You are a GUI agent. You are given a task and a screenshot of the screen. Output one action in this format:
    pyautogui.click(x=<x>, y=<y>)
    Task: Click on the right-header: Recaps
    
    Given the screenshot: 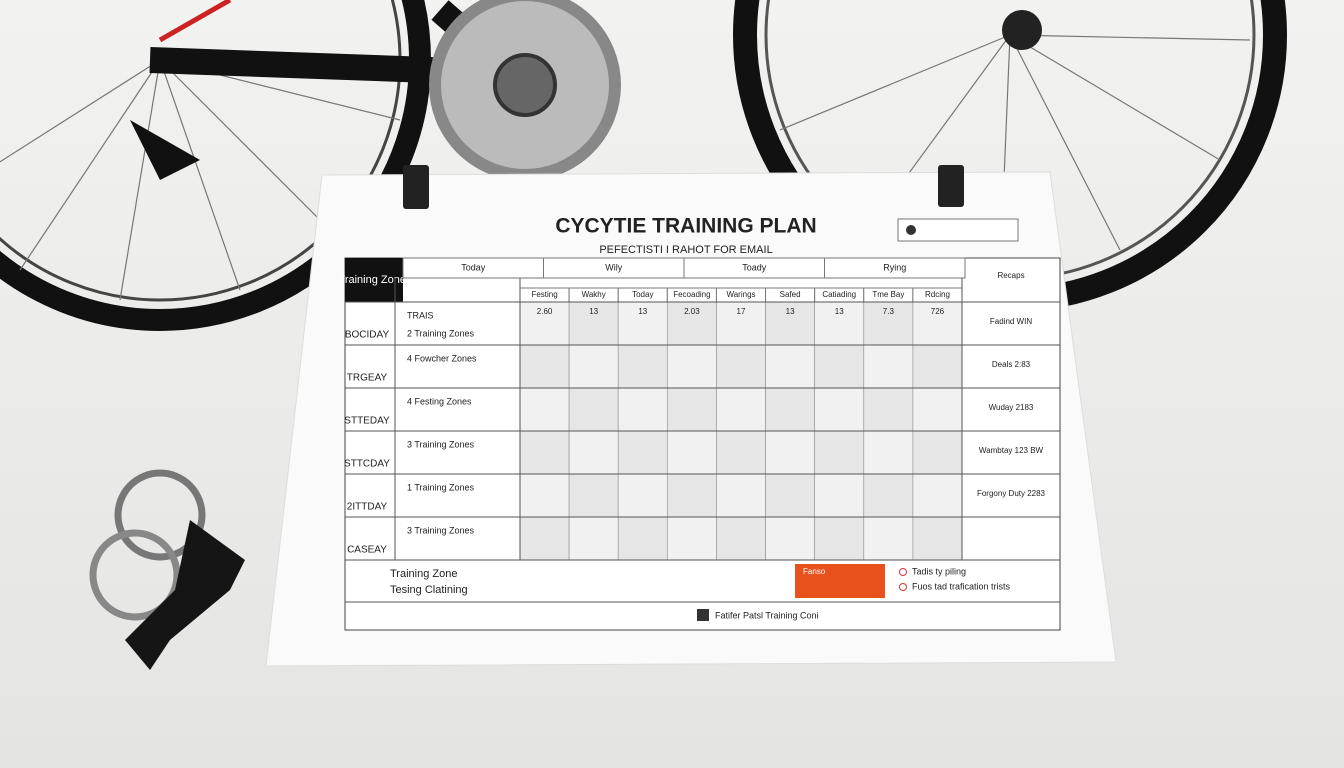 What is the action you would take?
    pyautogui.click(x=1010, y=275)
    